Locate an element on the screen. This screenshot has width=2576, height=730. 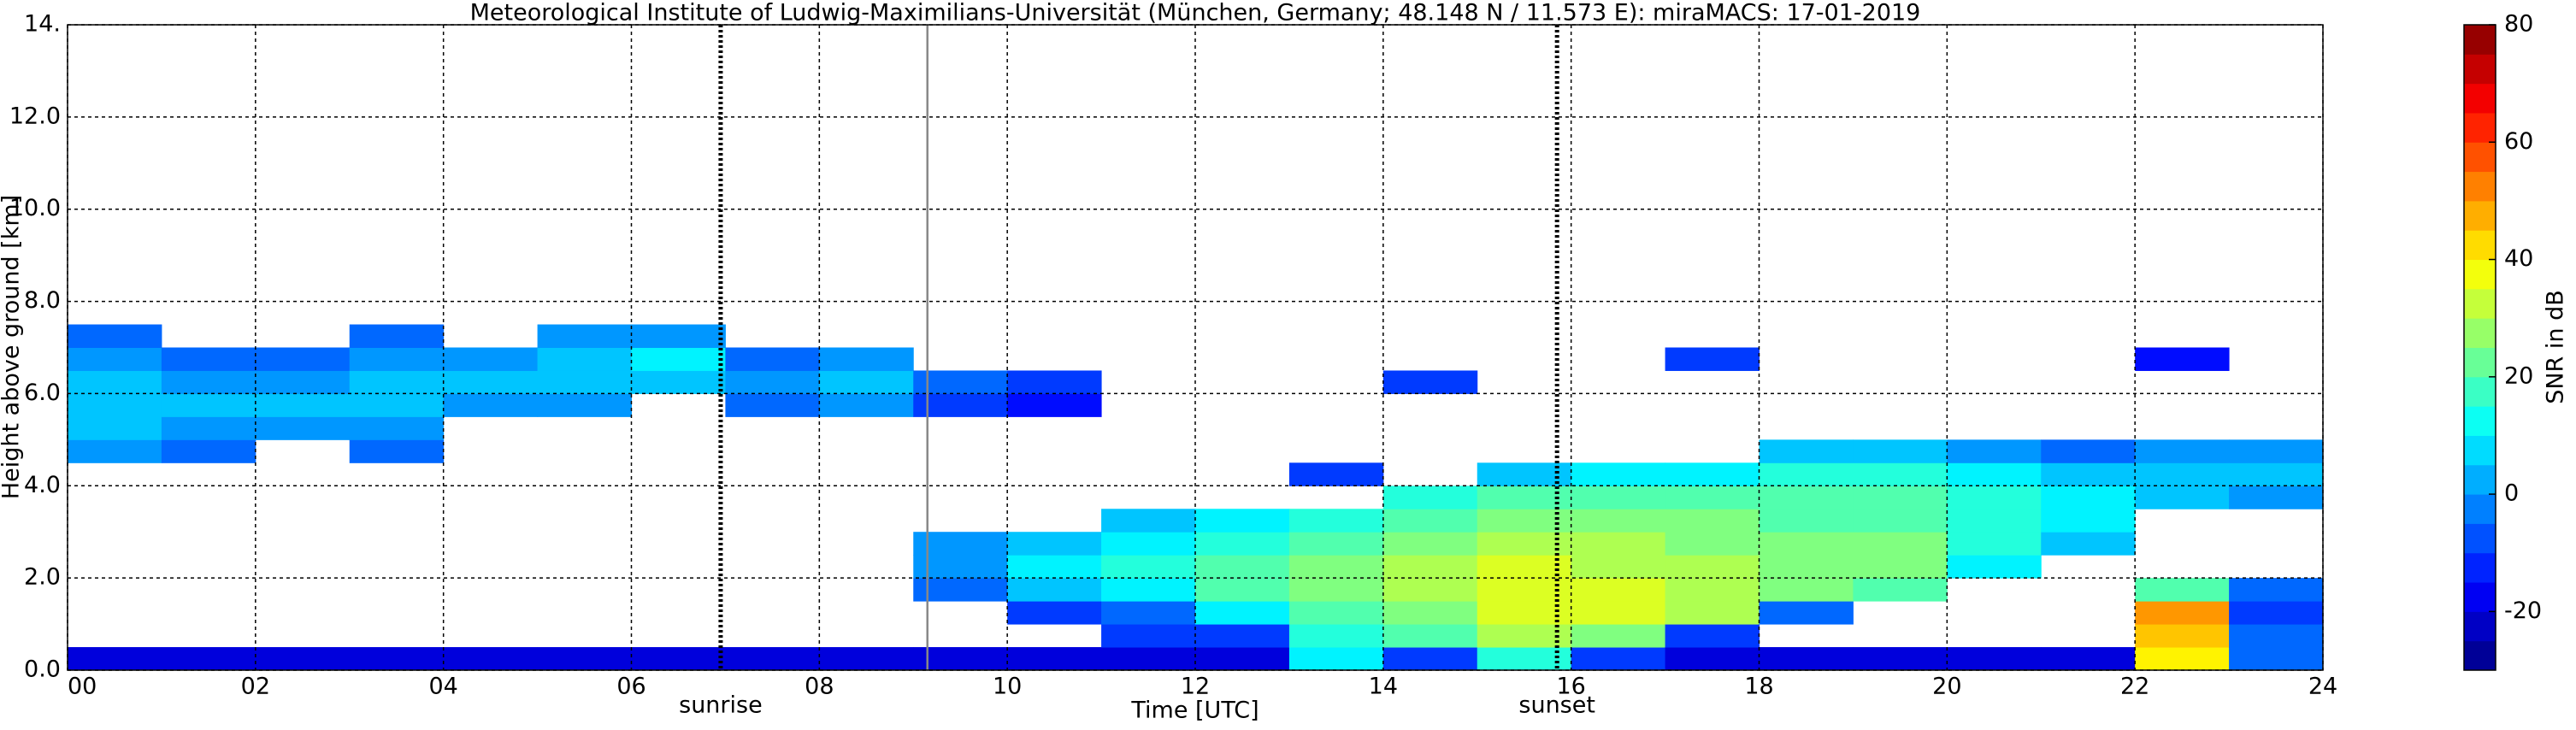
x-tick-label: 22 is located at coordinates (2135, 687).